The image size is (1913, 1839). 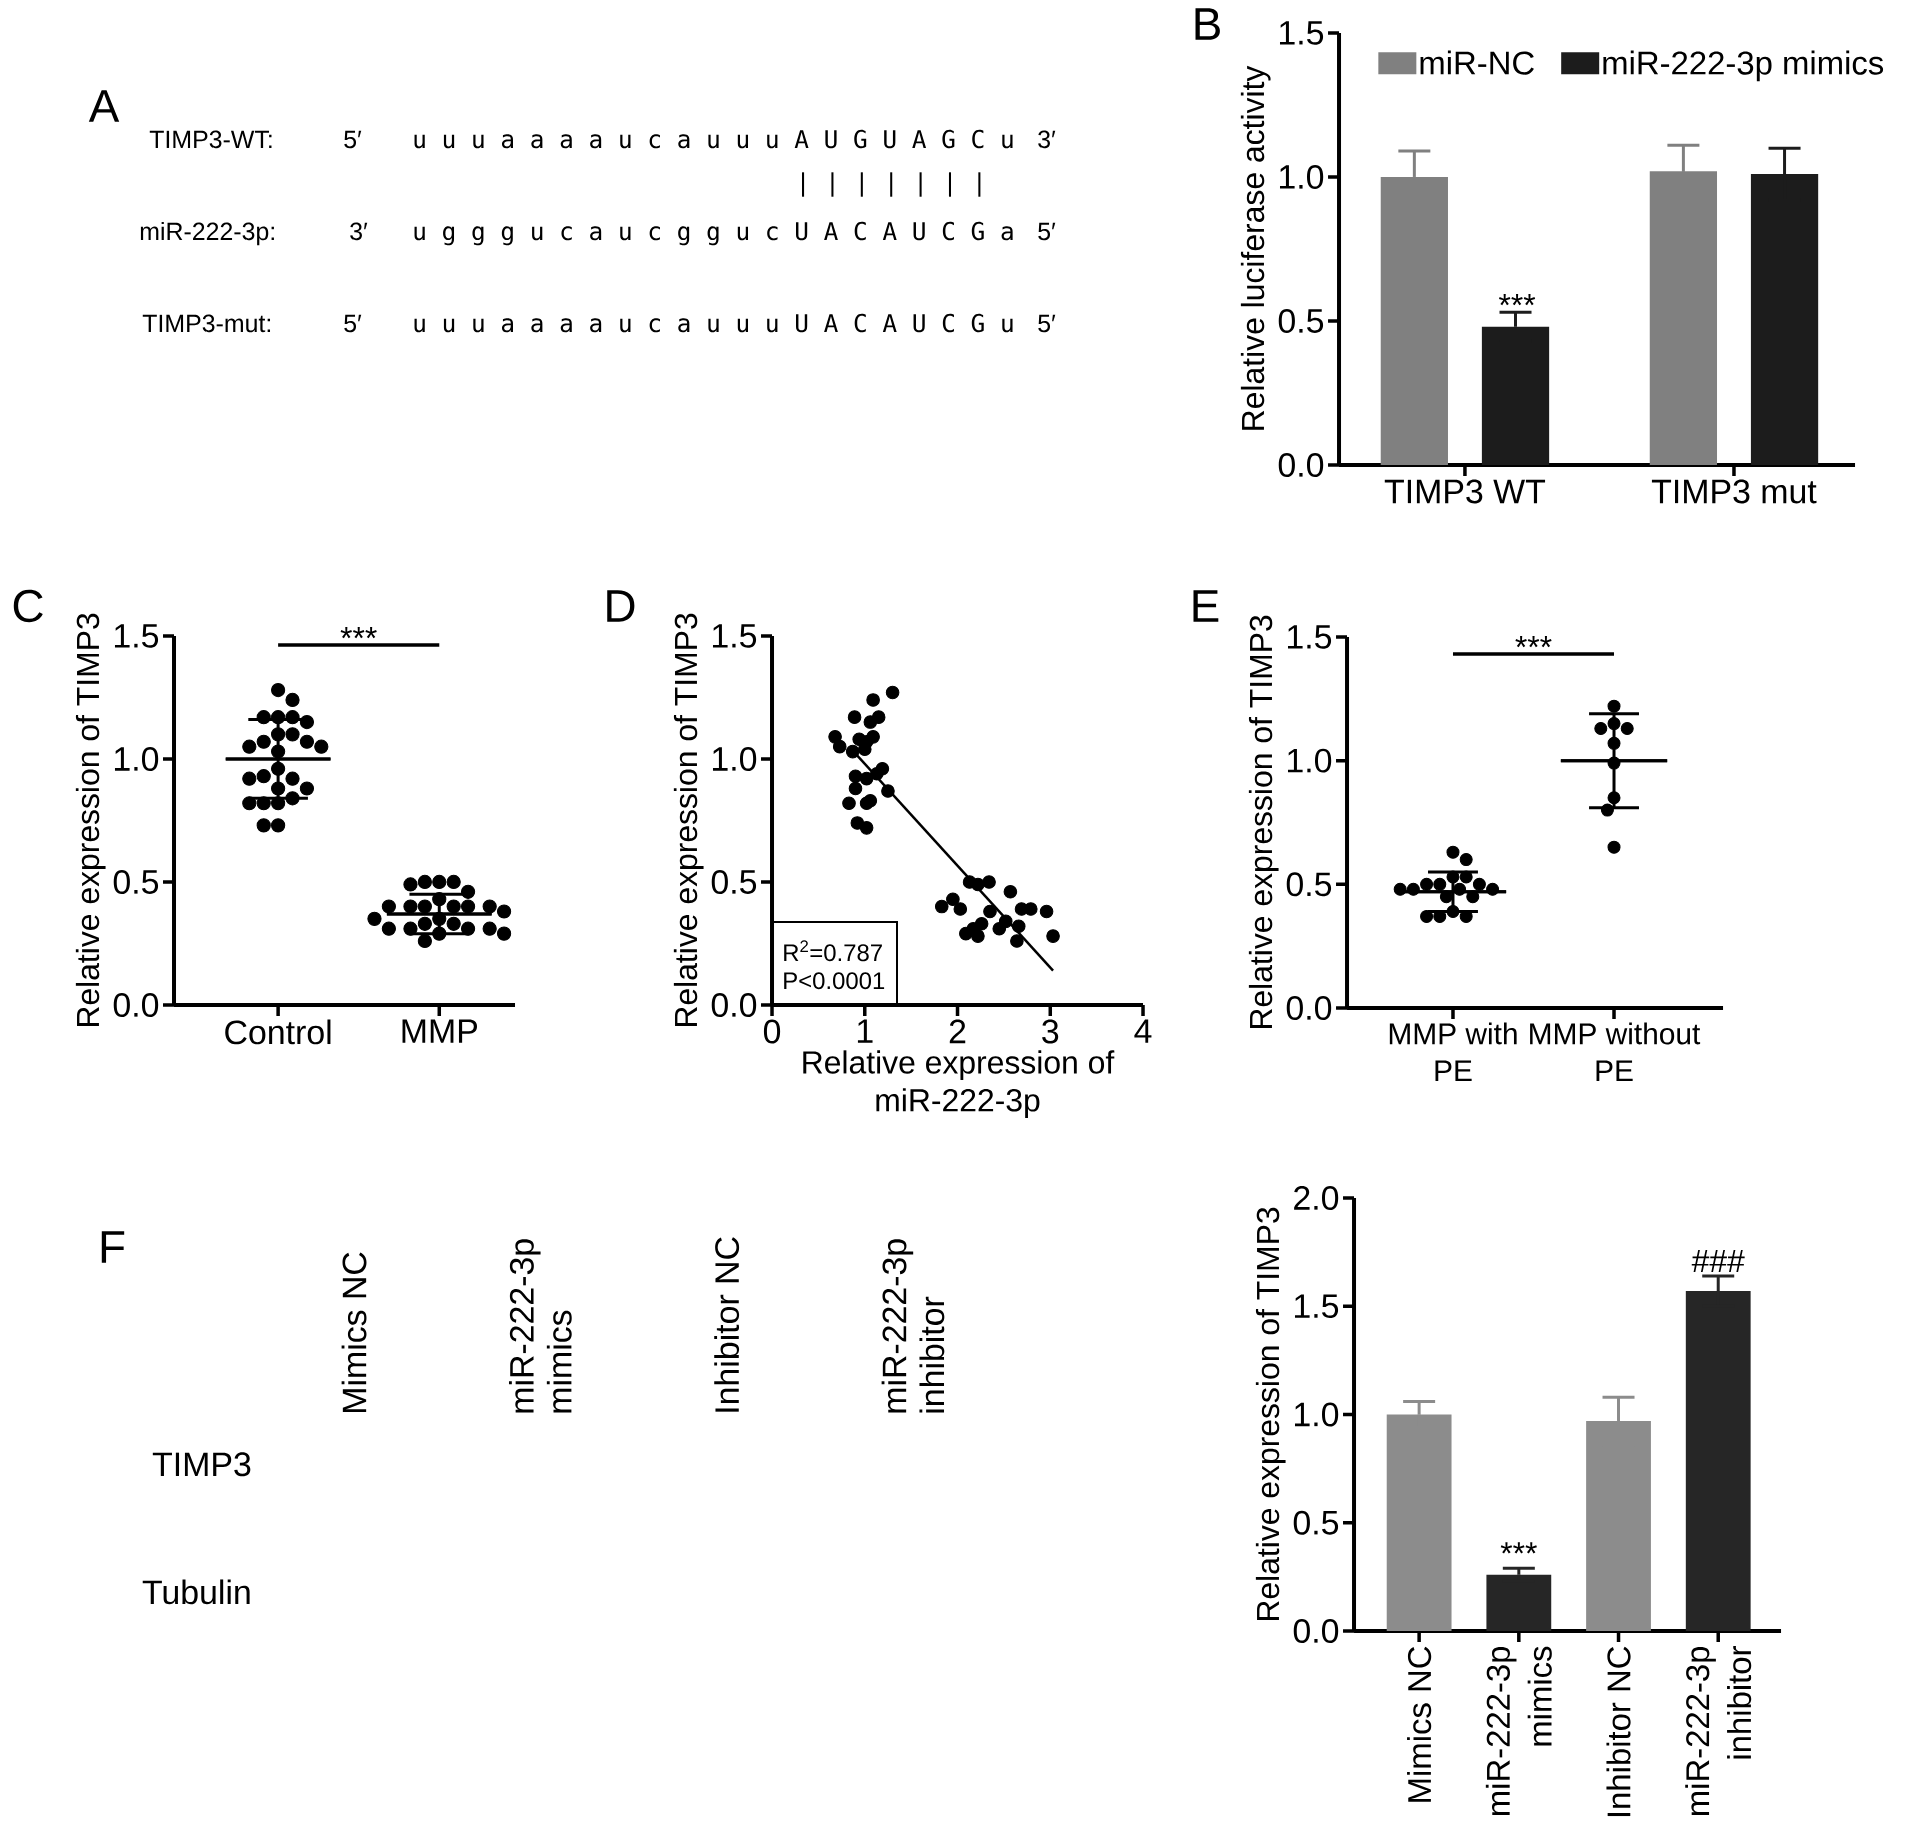 I want to click on x-tick-label: 2, so click(x=957, y=1031).